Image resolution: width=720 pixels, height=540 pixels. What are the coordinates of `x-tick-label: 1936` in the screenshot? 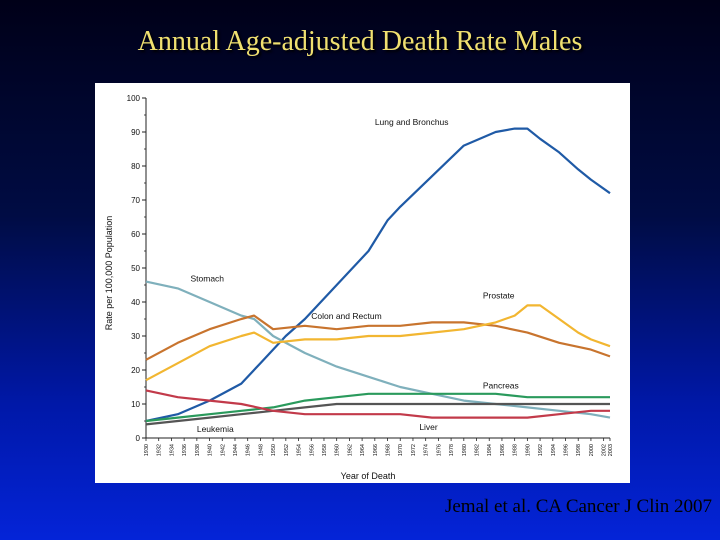 It's located at (185, 450).